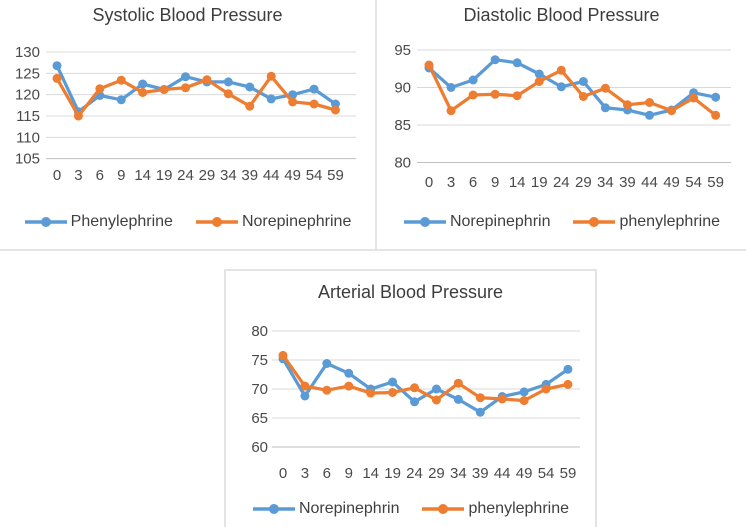  What do you see at coordinates (296, 221) in the screenshot?
I see `legend-label: Norepinephrine` at bounding box center [296, 221].